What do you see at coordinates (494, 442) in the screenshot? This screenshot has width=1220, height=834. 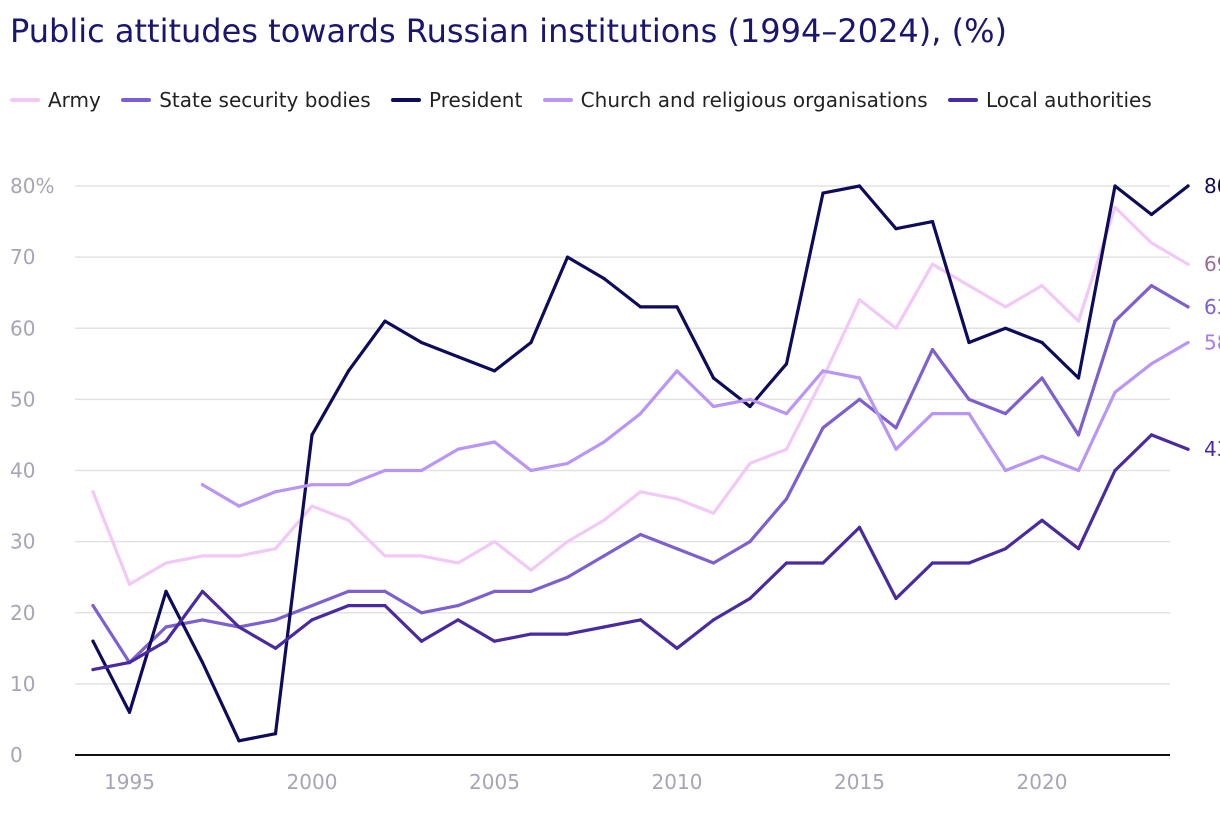 I see `point-church-and-religious-organisations-2005` at bounding box center [494, 442].